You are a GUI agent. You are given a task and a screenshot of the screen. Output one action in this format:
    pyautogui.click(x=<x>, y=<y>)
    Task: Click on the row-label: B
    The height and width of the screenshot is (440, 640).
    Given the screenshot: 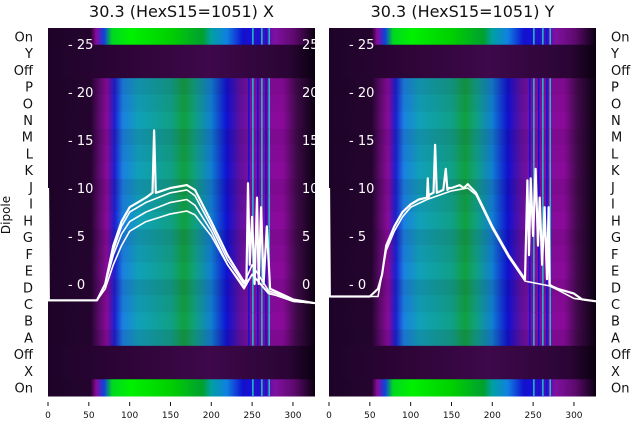 What is the action you would take?
    pyautogui.click(x=615, y=322)
    